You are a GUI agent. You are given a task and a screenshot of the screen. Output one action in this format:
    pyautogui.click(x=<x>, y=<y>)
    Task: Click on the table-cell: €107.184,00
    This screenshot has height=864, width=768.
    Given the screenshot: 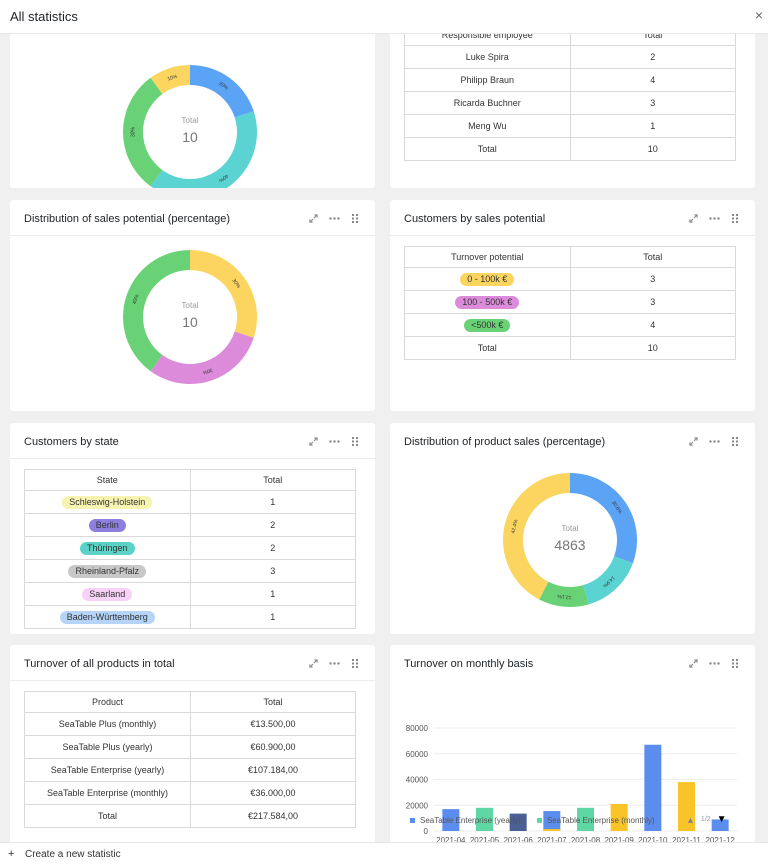 What is the action you would take?
    pyautogui.click(x=273, y=770)
    